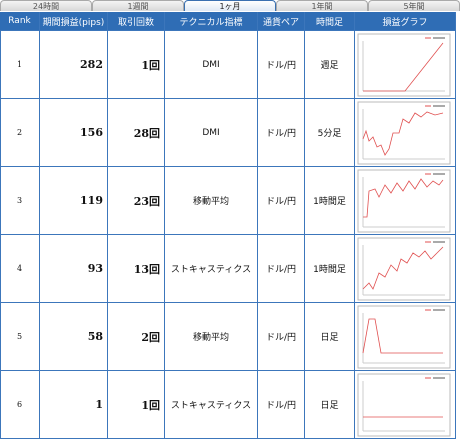  Describe the element at coordinates (211, 21) in the screenshot. I see `column-header: テクニカル指標` at that location.